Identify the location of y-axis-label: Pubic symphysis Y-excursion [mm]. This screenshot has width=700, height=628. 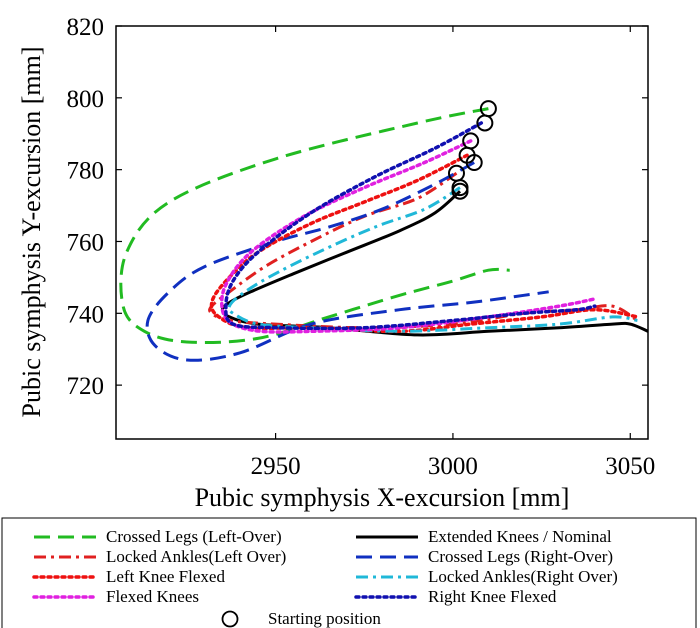
(31, 232).